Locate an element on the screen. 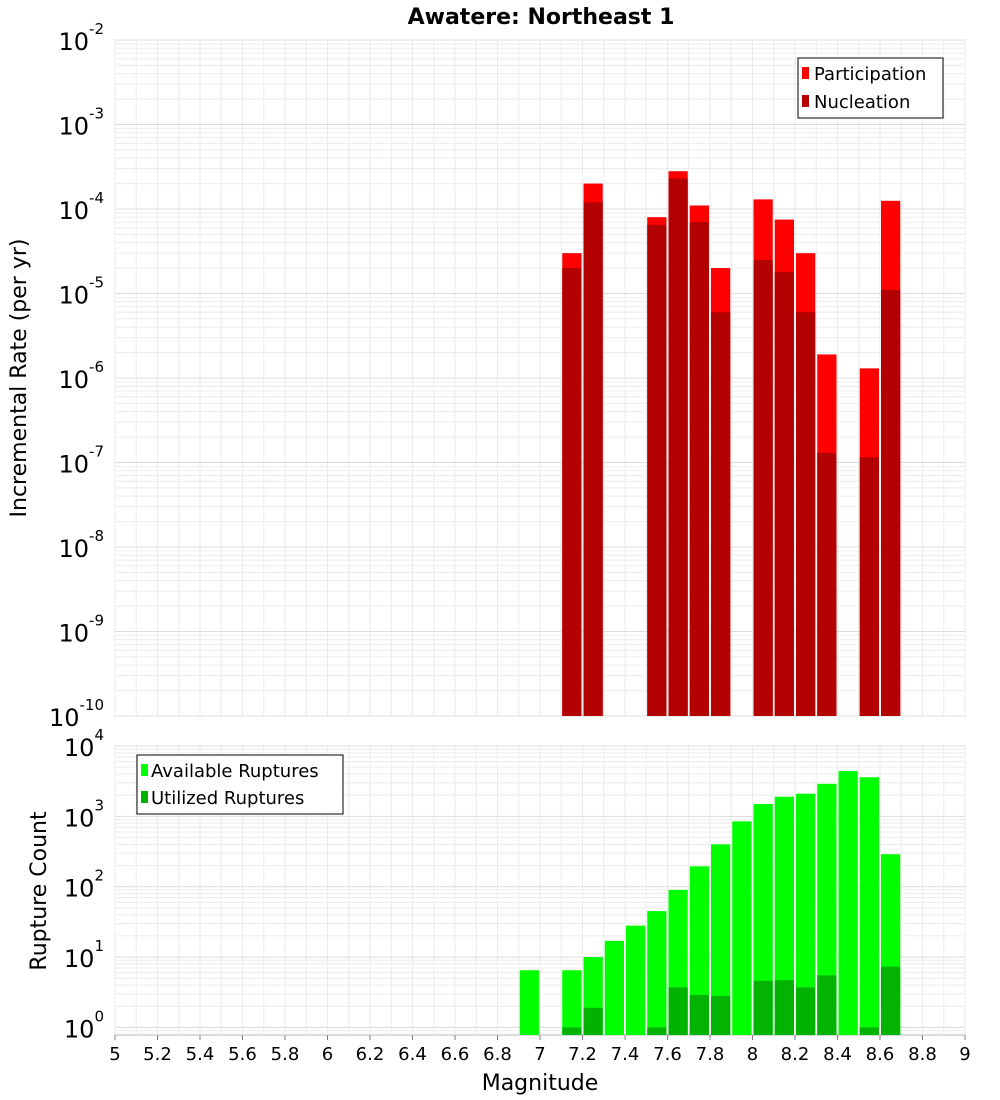 The width and height of the screenshot is (1000, 1100). x-tick-label: 7.2 is located at coordinates (582, 1054).